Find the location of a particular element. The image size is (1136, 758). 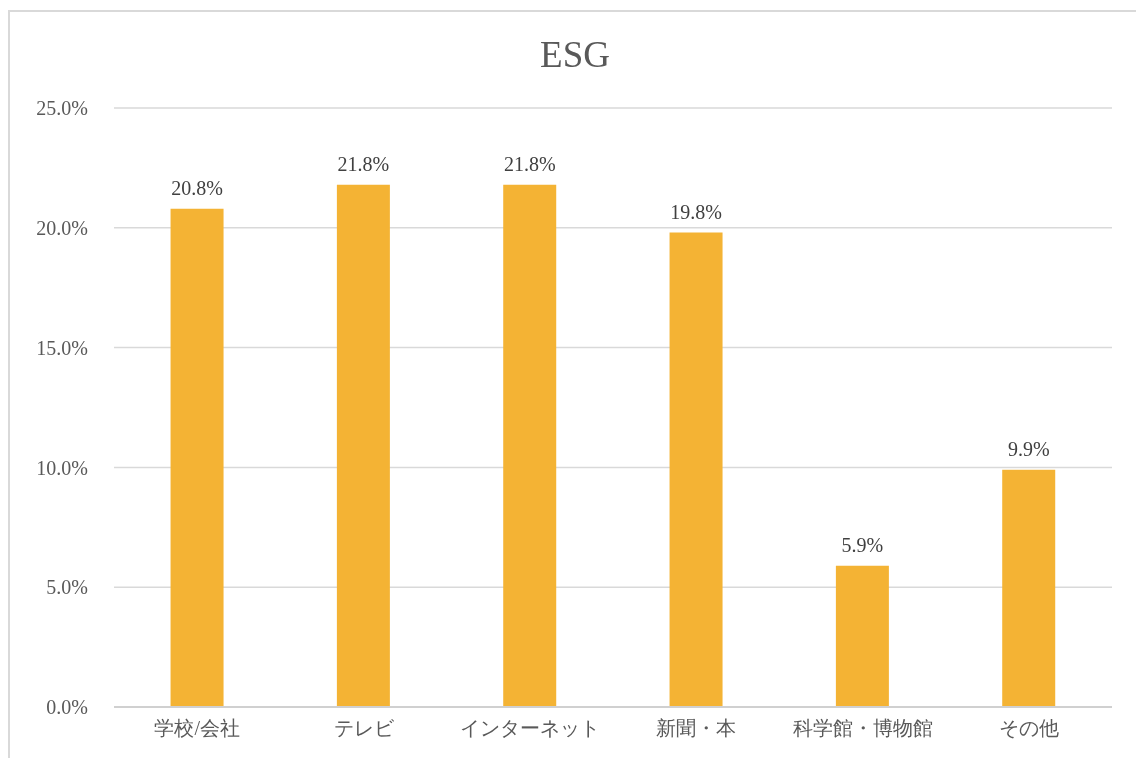

x-tick-label: 新聞・本 is located at coordinates (696, 728).